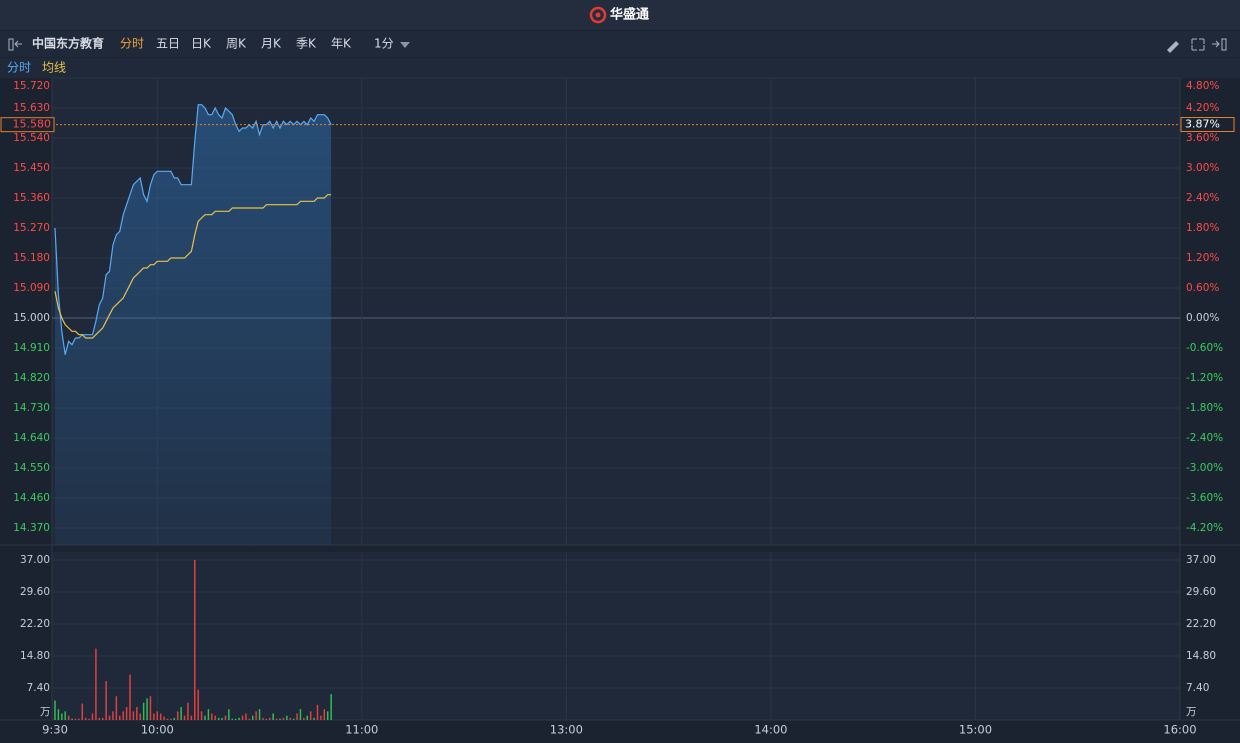 This screenshot has height=743, width=1240. What do you see at coordinates (31, 528) in the screenshot?
I see `y-tick-label: 14.370` at bounding box center [31, 528].